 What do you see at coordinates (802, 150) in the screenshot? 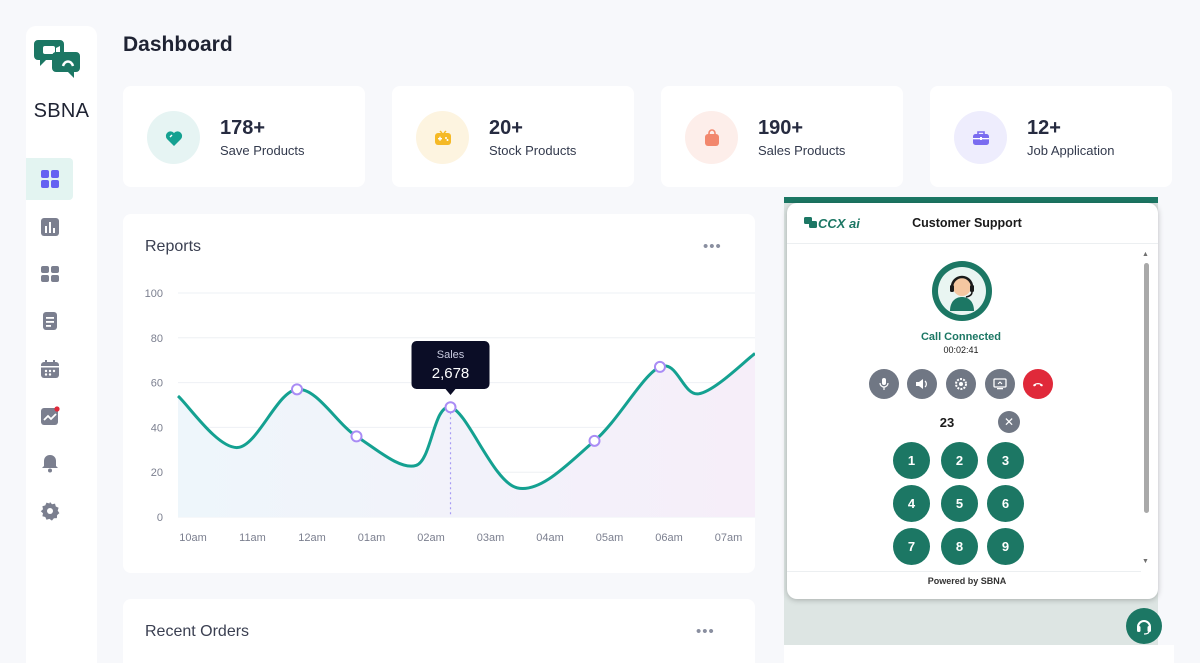
I see `stat-label: Sales Products` at bounding box center [802, 150].